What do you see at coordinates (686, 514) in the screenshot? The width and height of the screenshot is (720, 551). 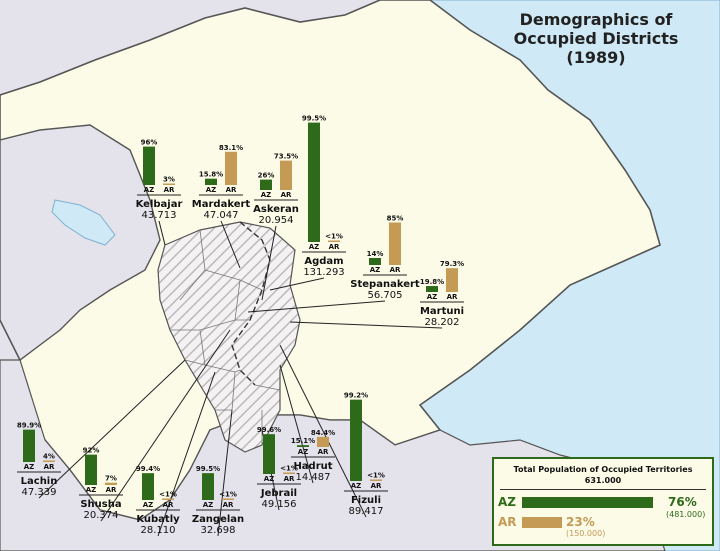 I see `totals-az-count: (481.000)` at bounding box center [686, 514].